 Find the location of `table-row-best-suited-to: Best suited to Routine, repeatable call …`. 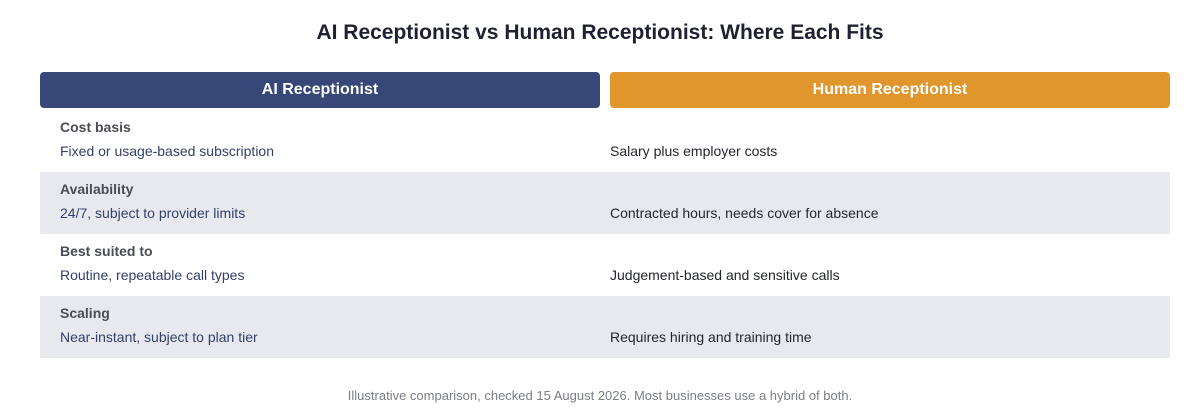

table-row-best-suited-to: Best suited to Routine, repeatable call … is located at coordinates (605, 265).